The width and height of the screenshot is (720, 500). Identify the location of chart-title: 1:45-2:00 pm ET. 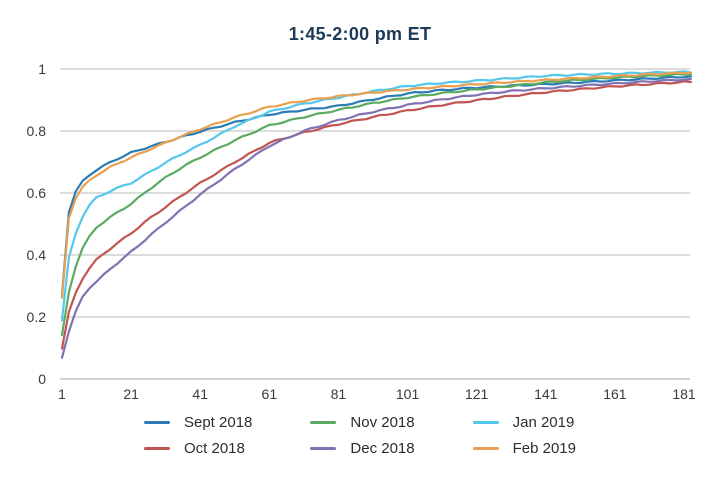
(360, 34).